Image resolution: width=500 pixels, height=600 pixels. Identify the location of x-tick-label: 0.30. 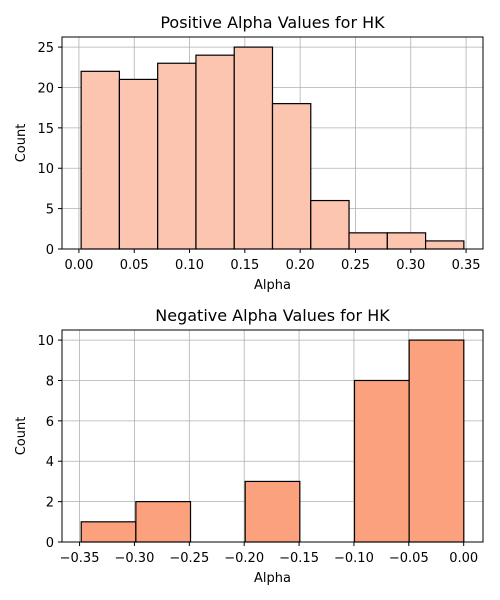
(410, 265).